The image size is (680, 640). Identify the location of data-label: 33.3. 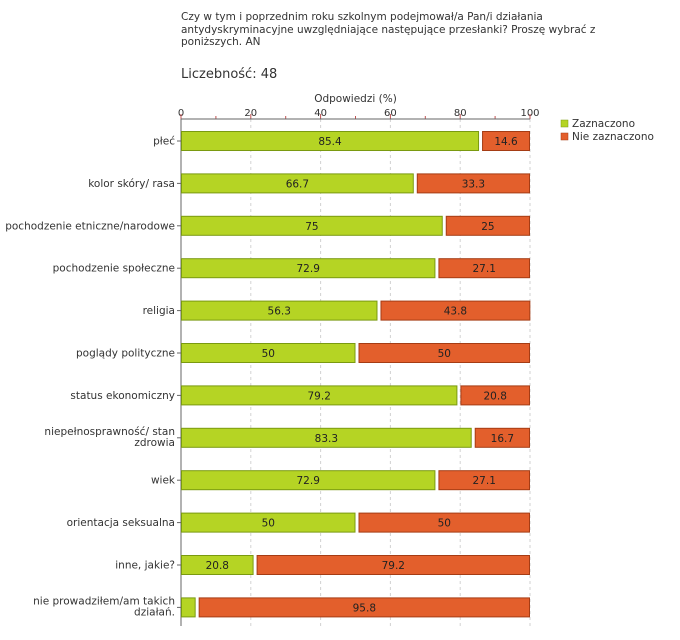
(473, 184).